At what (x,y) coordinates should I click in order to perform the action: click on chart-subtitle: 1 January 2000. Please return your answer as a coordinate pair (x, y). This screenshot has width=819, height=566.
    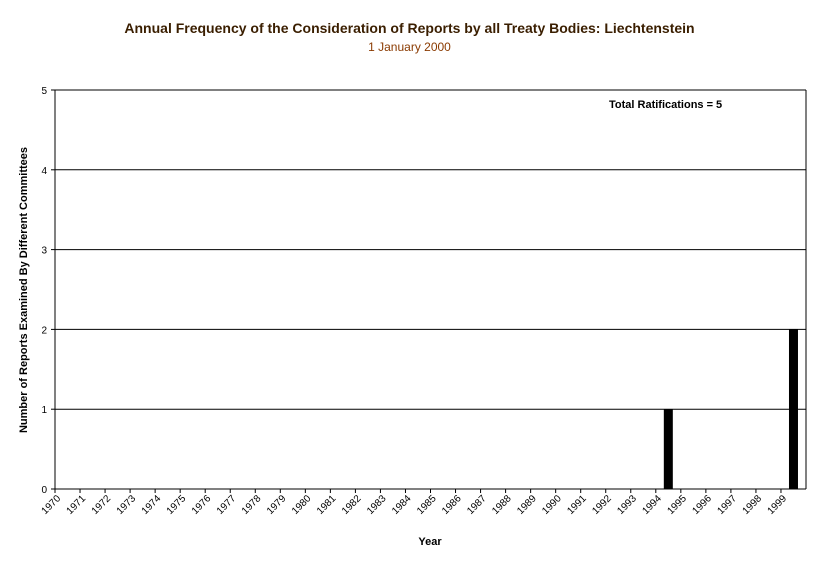
    Looking at the image, I should click on (409, 47).